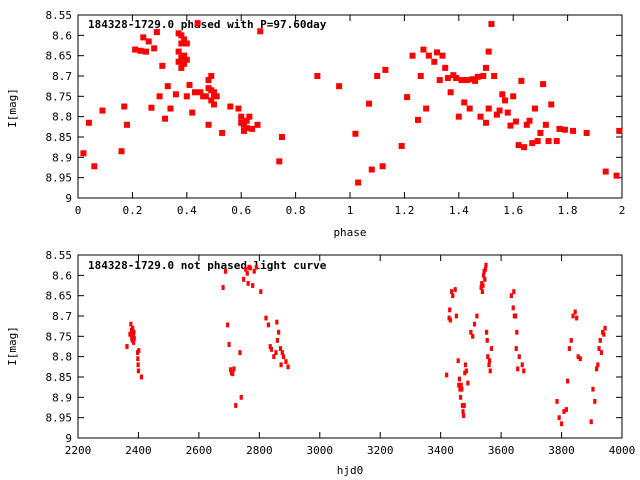 Image resolution: width=640 pixels, height=480 pixels. I want to click on phased-x-tick-label: 1.6, so click(513, 210).